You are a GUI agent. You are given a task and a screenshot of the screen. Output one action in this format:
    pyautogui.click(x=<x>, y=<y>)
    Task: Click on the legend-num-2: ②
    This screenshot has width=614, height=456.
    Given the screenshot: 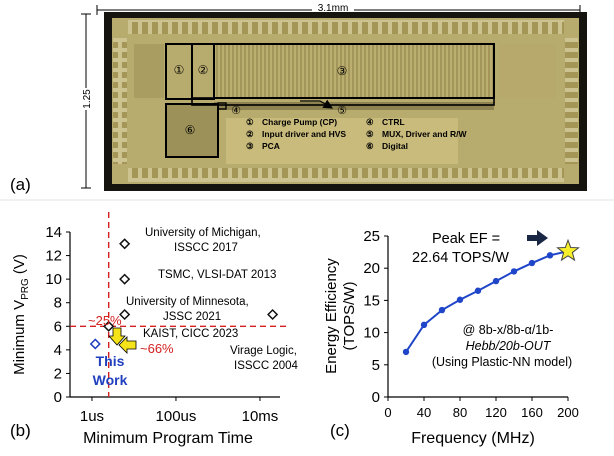 What is the action you would take?
    pyautogui.click(x=250, y=134)
    